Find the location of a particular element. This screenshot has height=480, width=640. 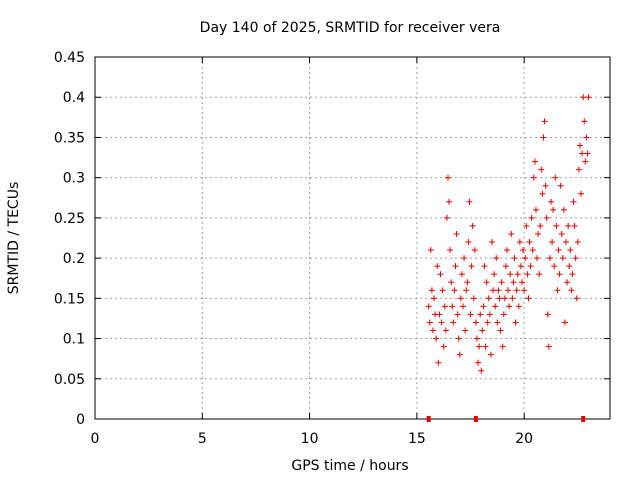

y-axis-label: SRMTID / TECUs is located at coordinates (14, 238).